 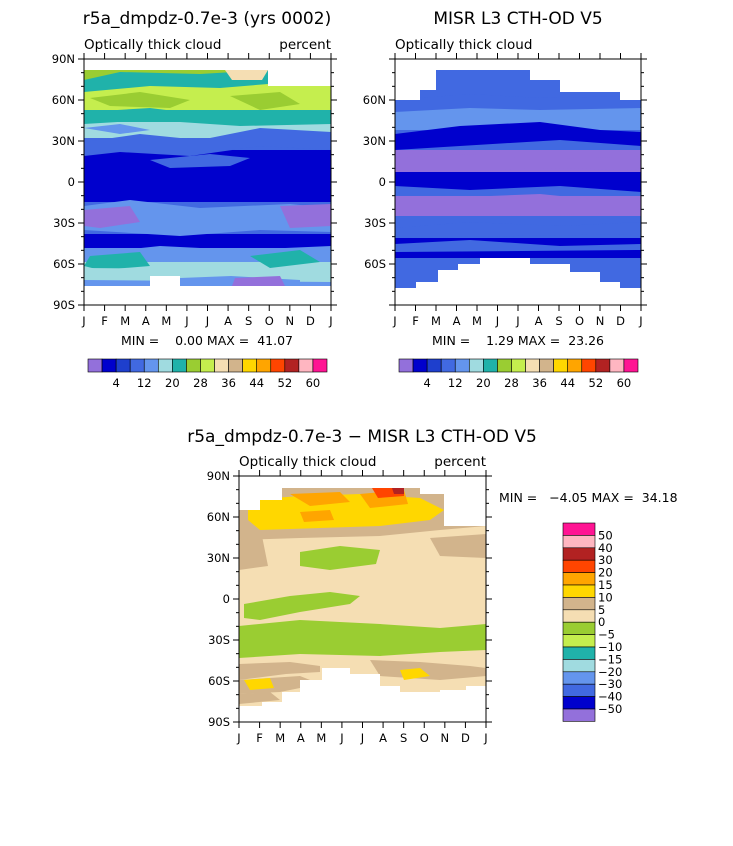 What do you see at coordinates (426, 383) in the screenshot?
I see `colorbar-label: 4` at bounding box center [426, 383].